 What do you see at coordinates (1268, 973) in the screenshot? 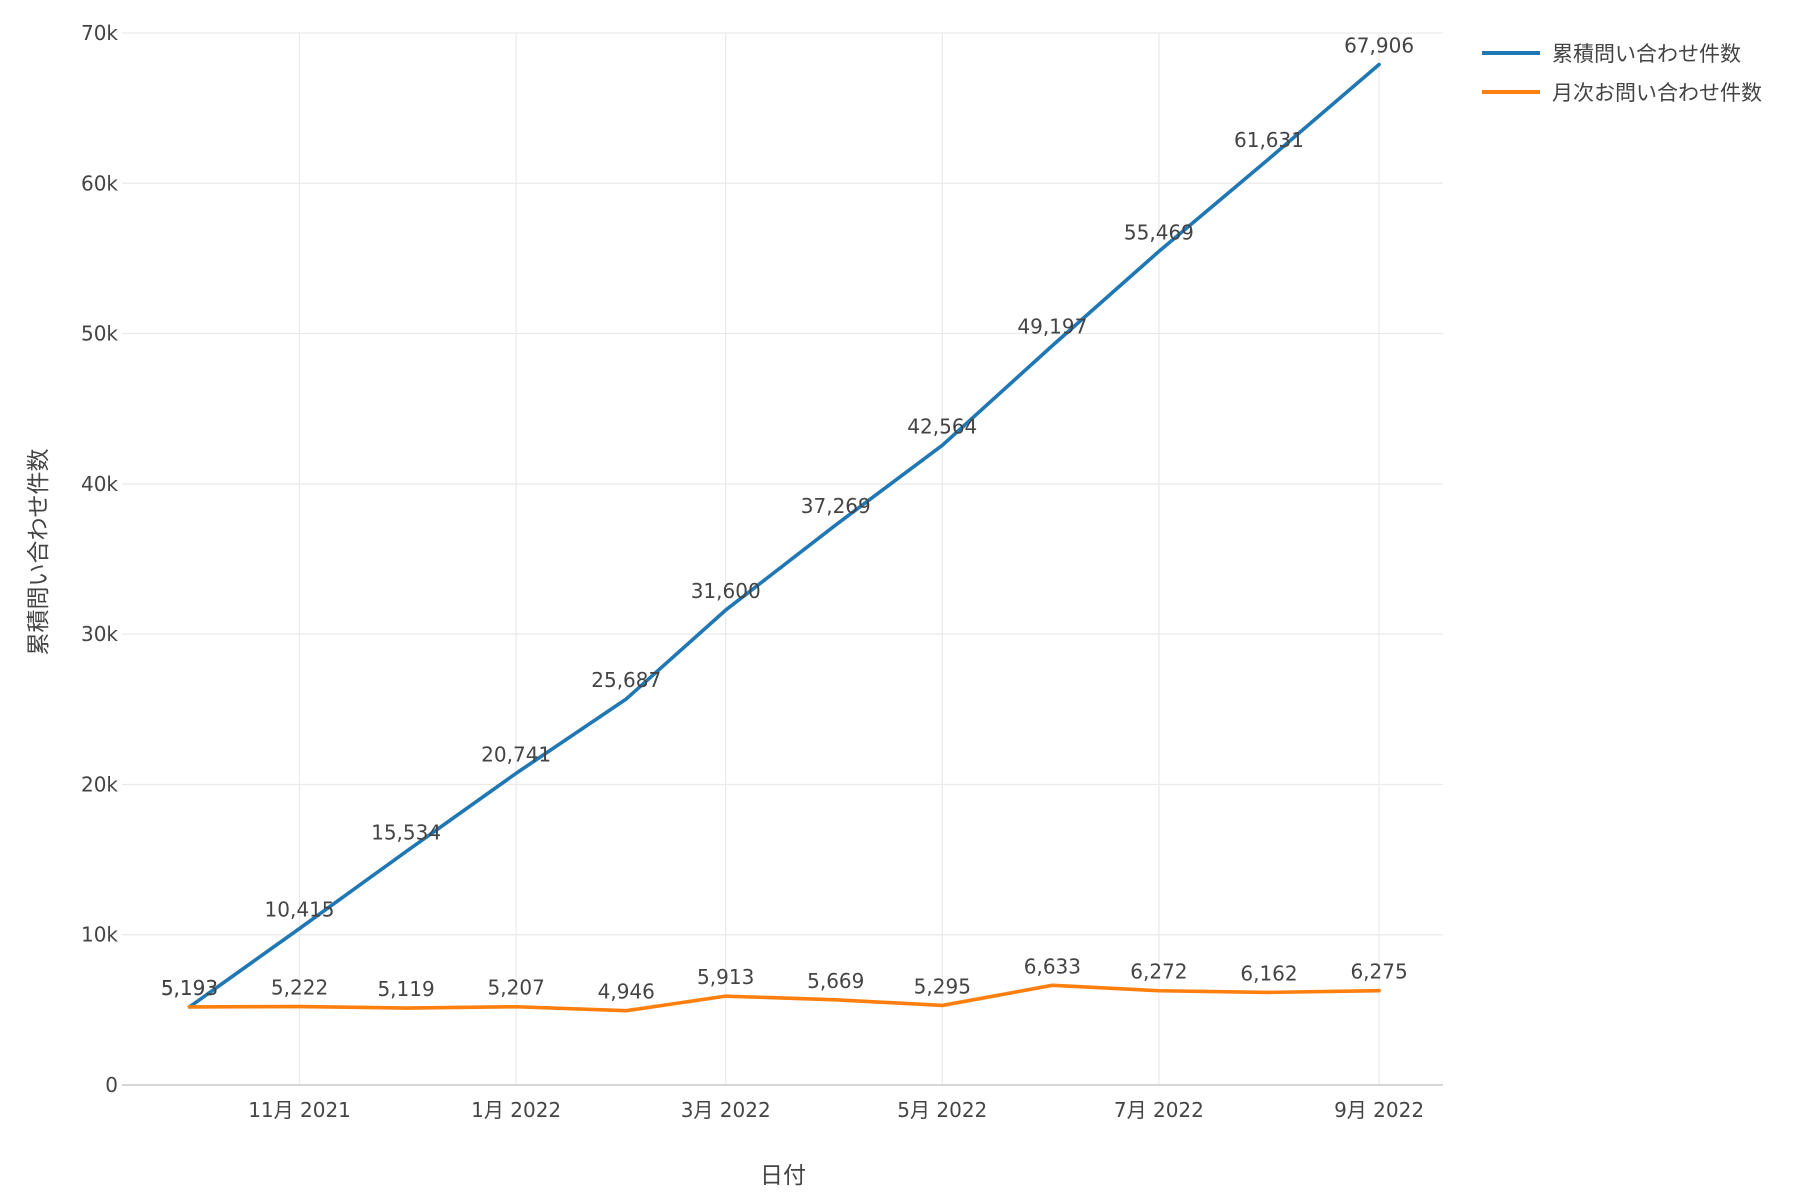
I see `data-label: 6,162` at bounding box center [1268, 973].